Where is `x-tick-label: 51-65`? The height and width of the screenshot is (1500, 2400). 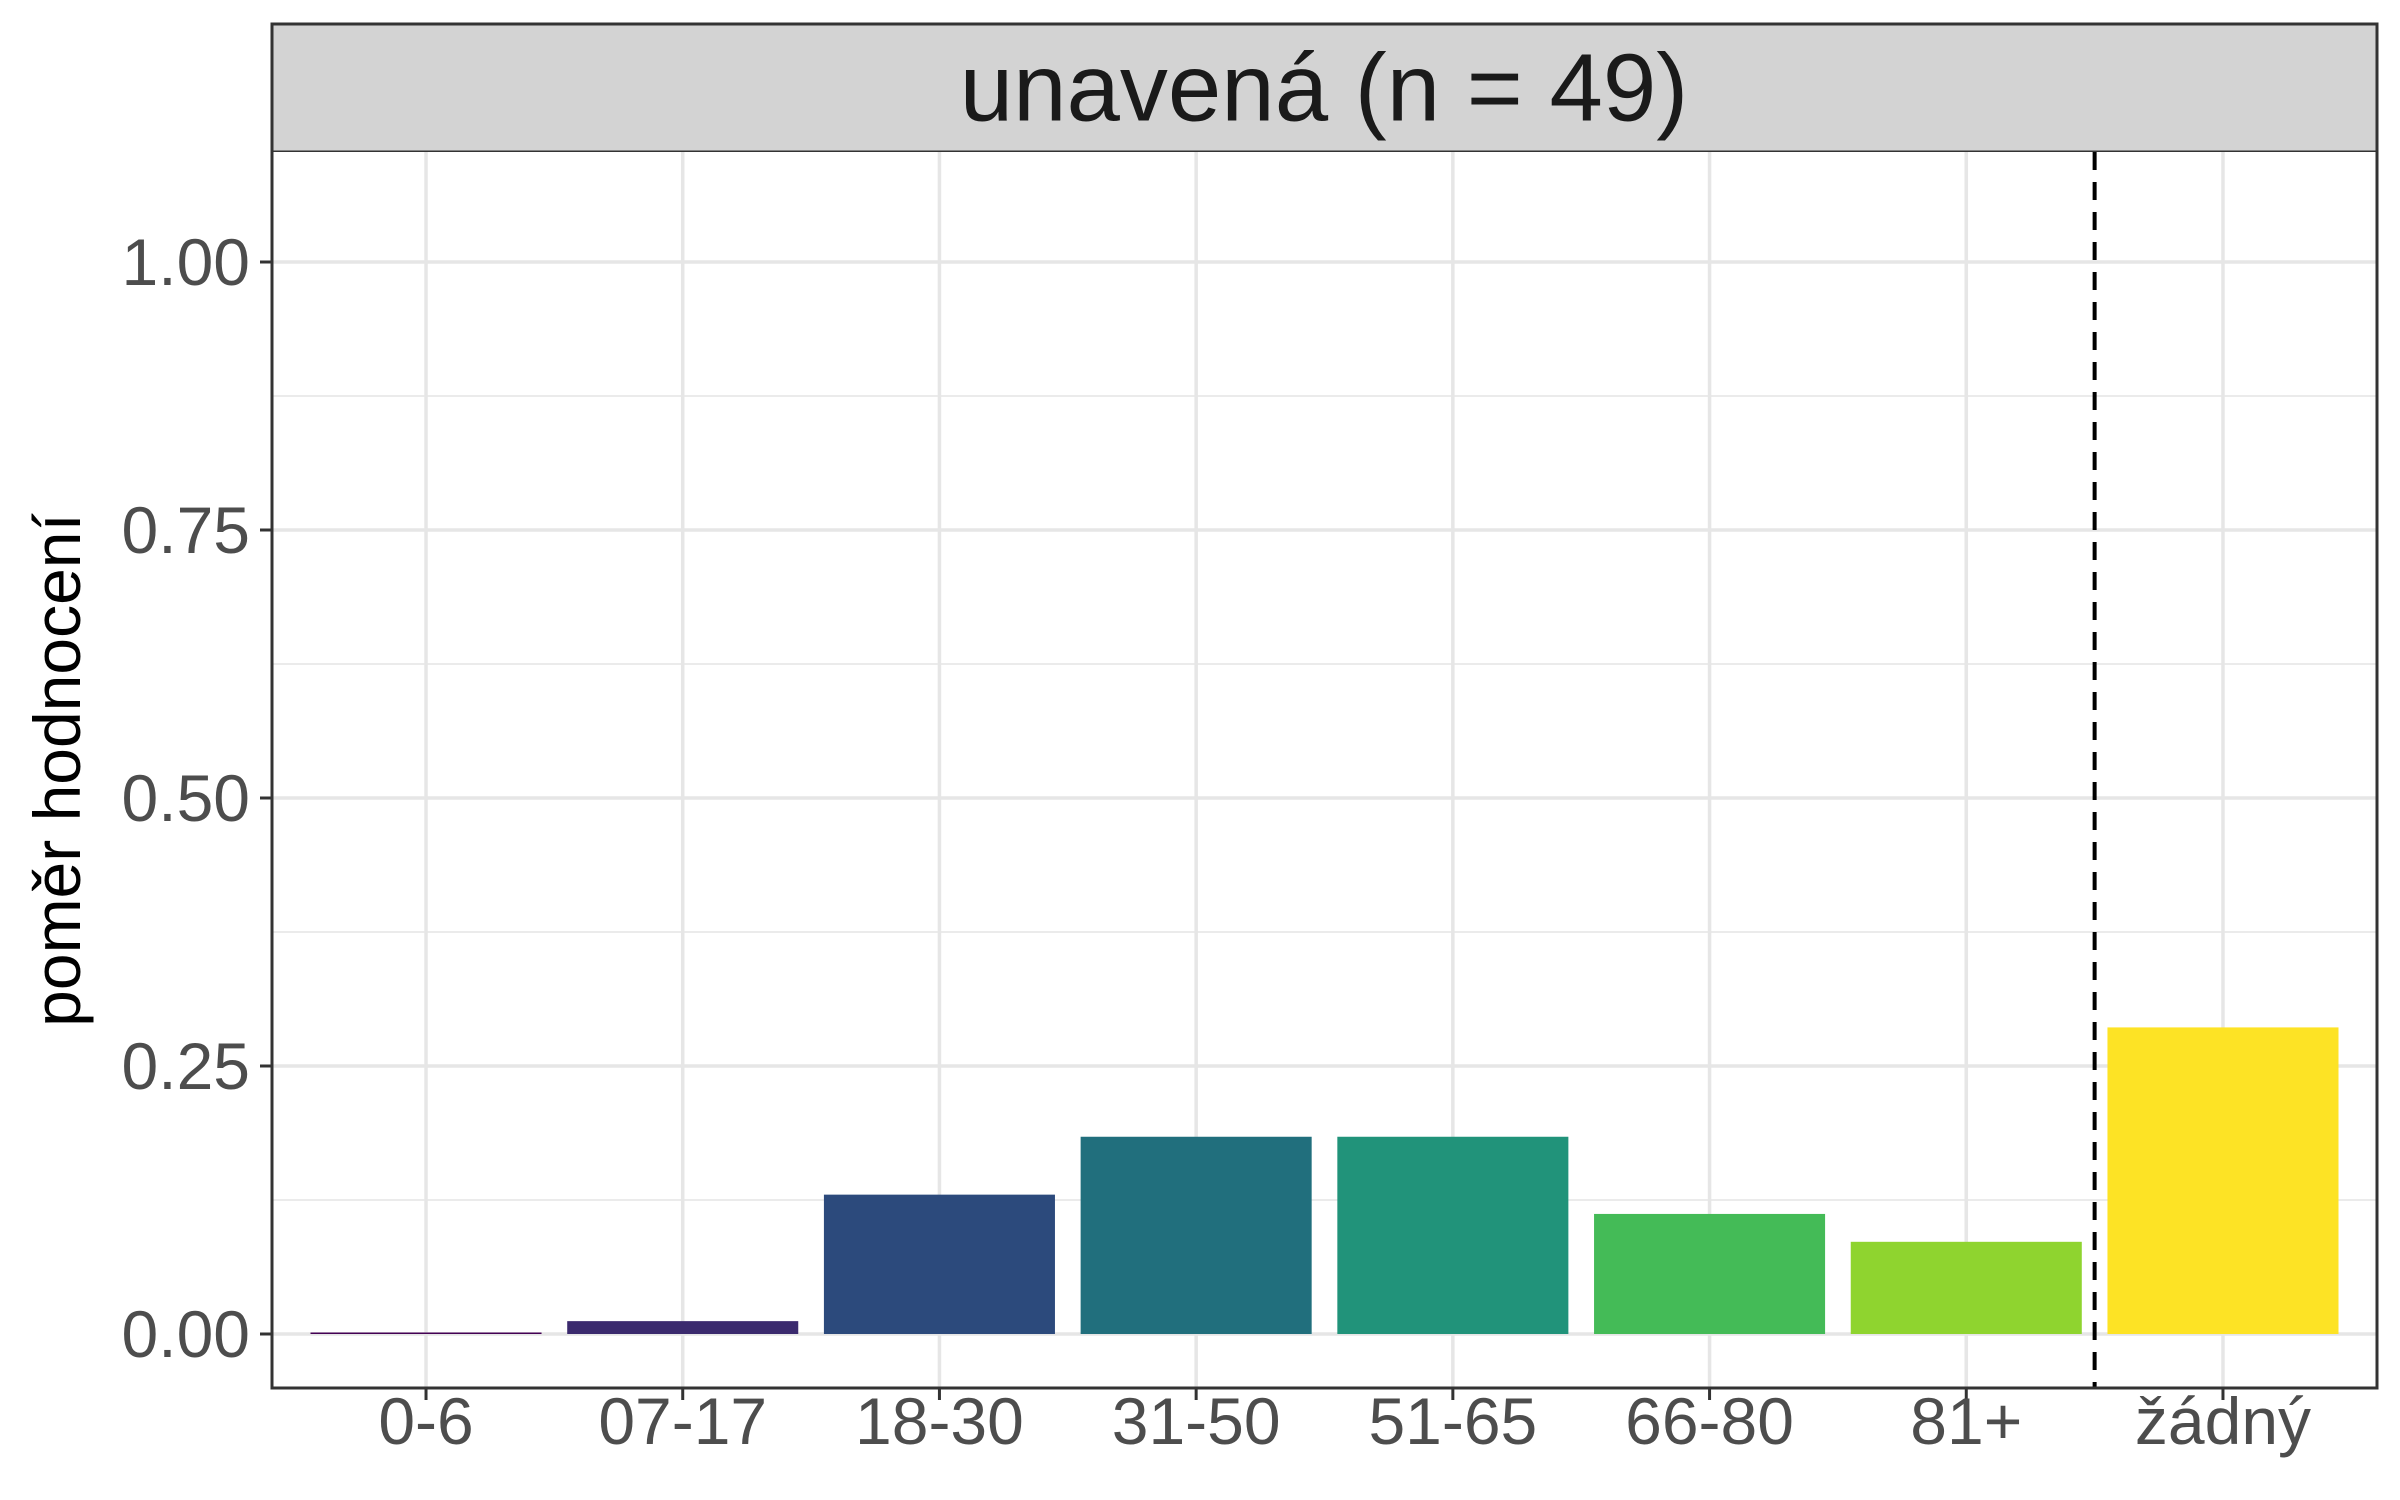 x-tick-label: 51-65 is located at coordinates (1452, 1421).